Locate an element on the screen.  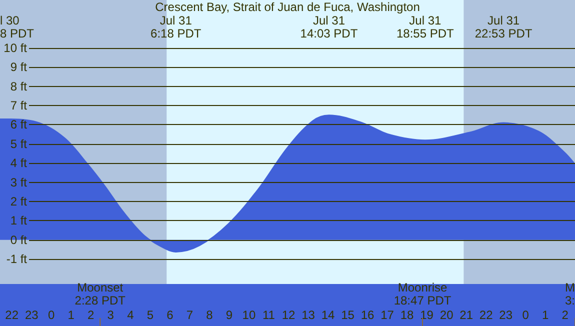
y-tick-label: -1 ft is located at coordinates (17, 259).